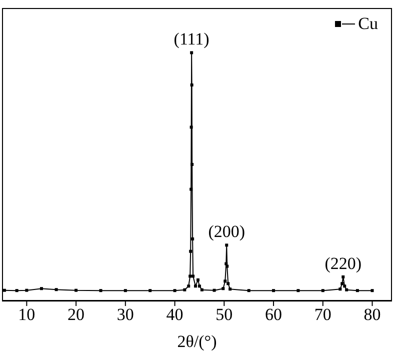 Image resolution: width=400 pixels, height=352 pixels. What do you see at coordinates (175, 314) in the screenshot?
I see `x-tick-label: 40` at bounding box center [175, 314].